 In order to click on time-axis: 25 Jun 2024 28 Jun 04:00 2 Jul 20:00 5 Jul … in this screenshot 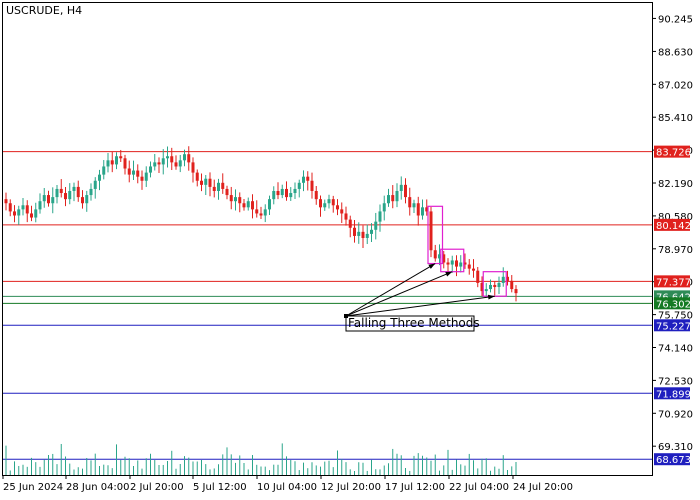, I will do `click(287, 484)`.